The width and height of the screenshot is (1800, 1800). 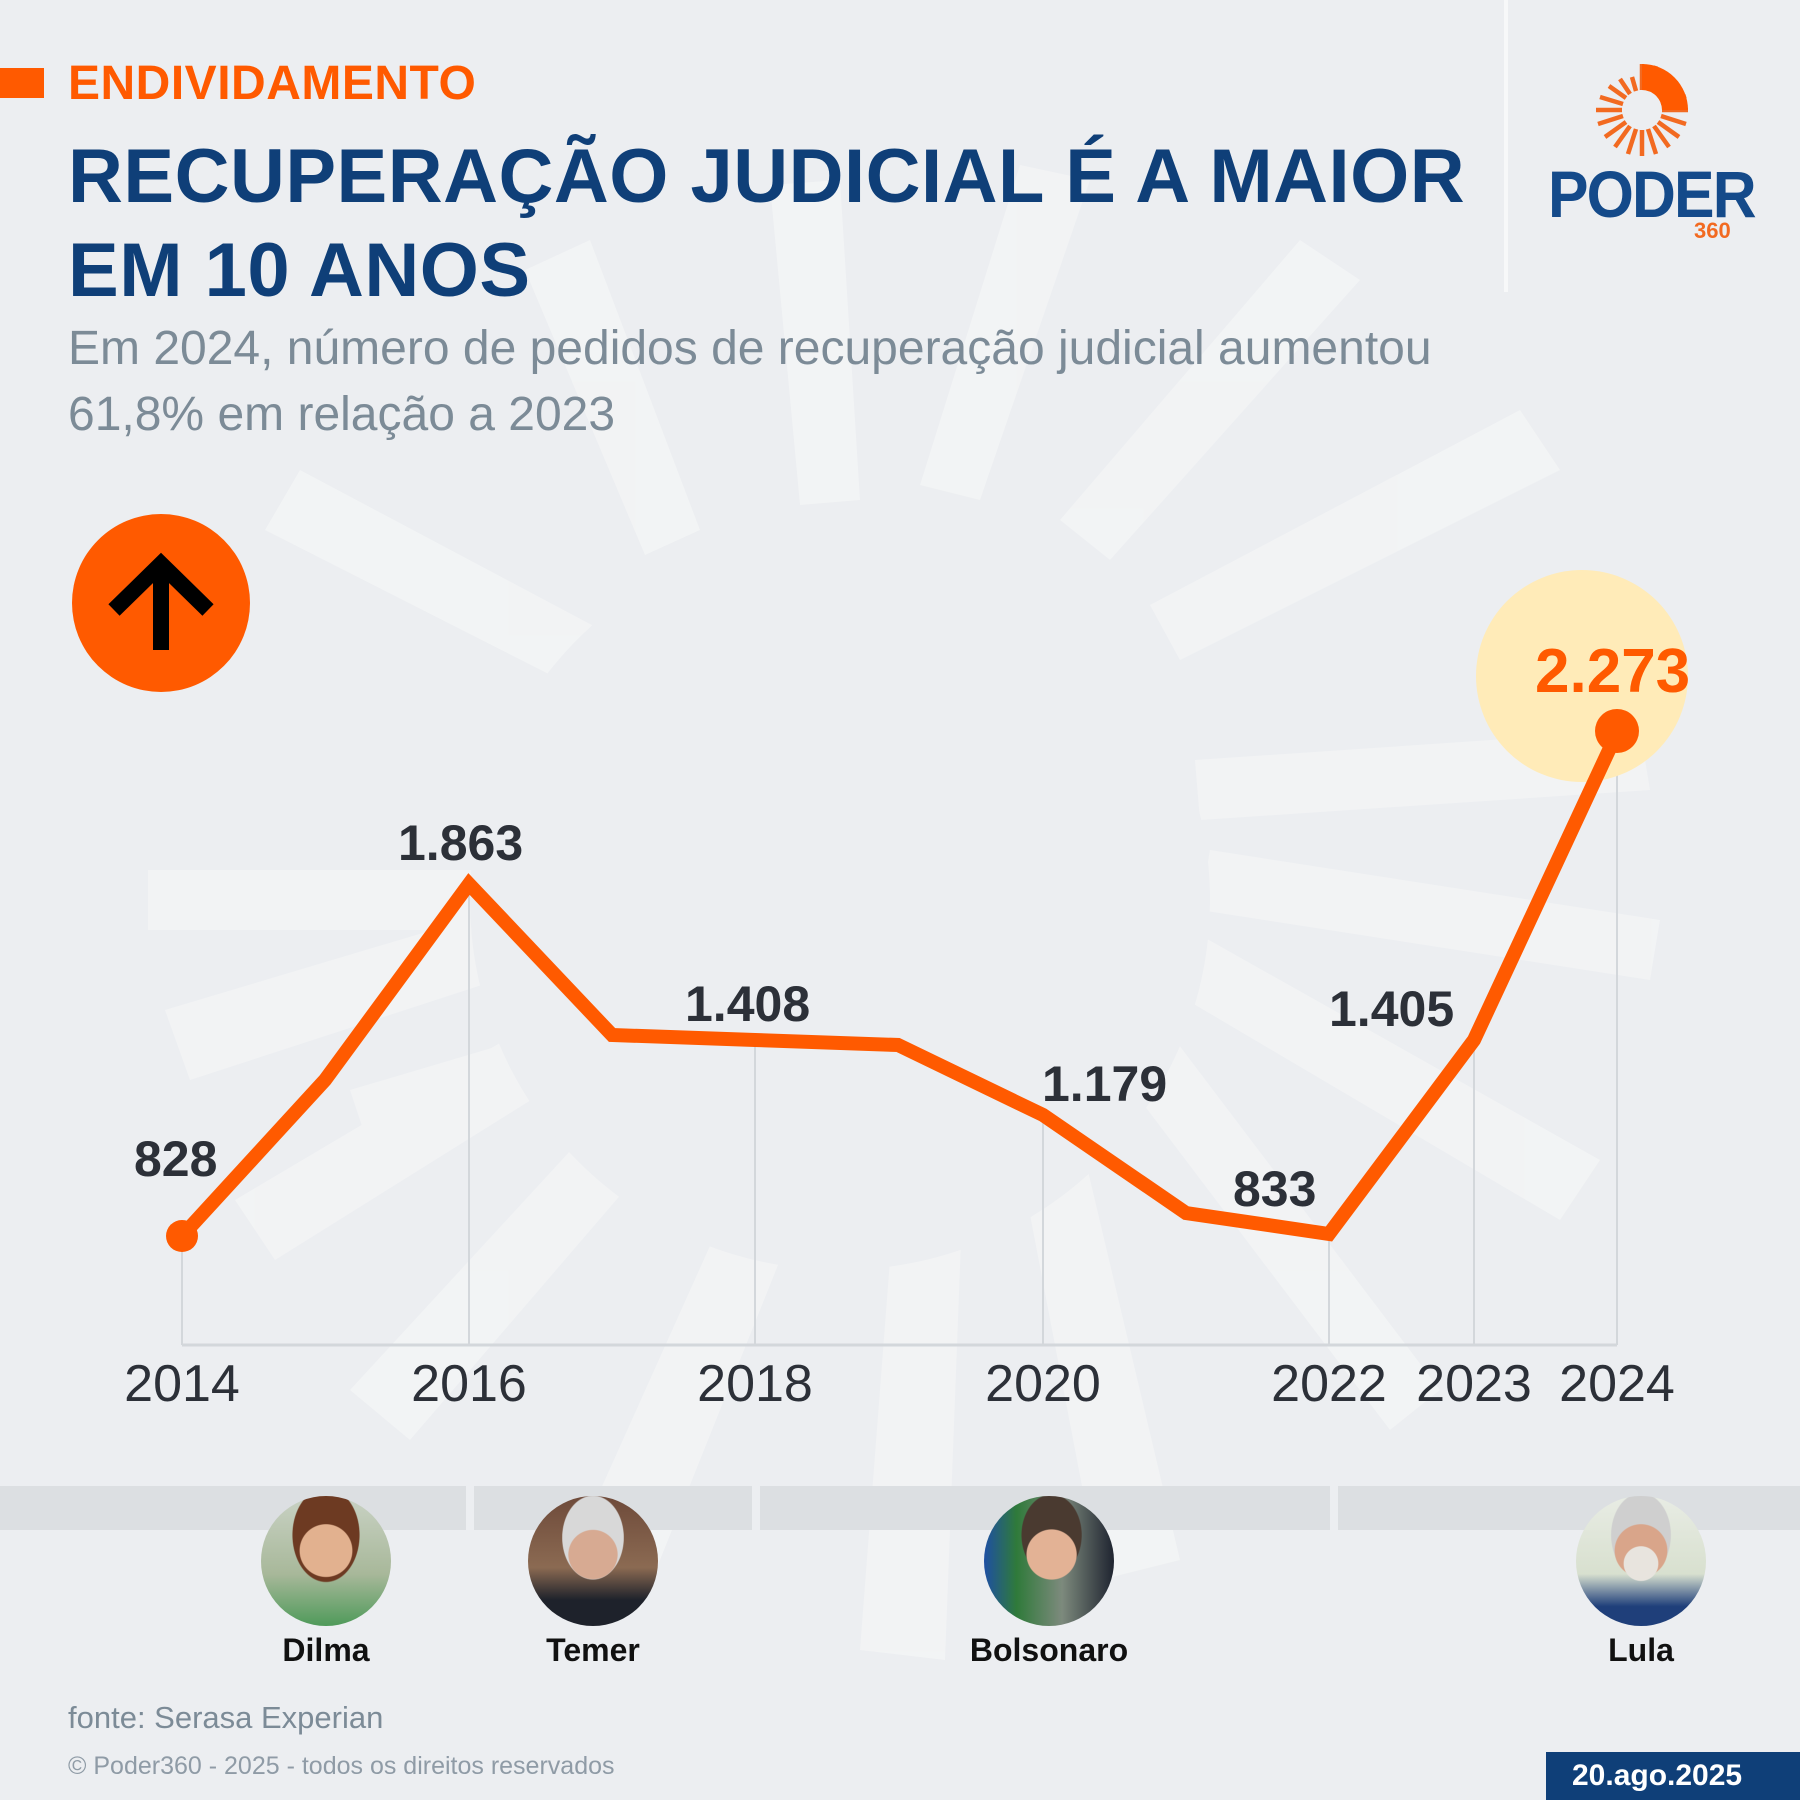 What do you see at coordinates (1712, 230) in the screenshot?
I see `logo-360: 360` at bounding box center [1712, 230].